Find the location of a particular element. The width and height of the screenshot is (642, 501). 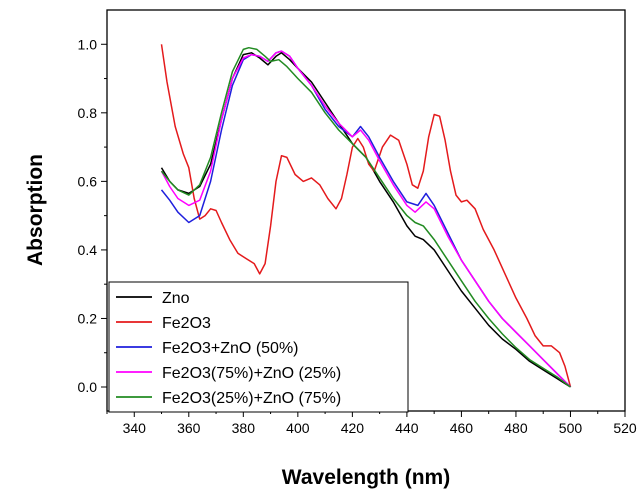

x-tick-label: 520 is located at coordinates (625, 428).